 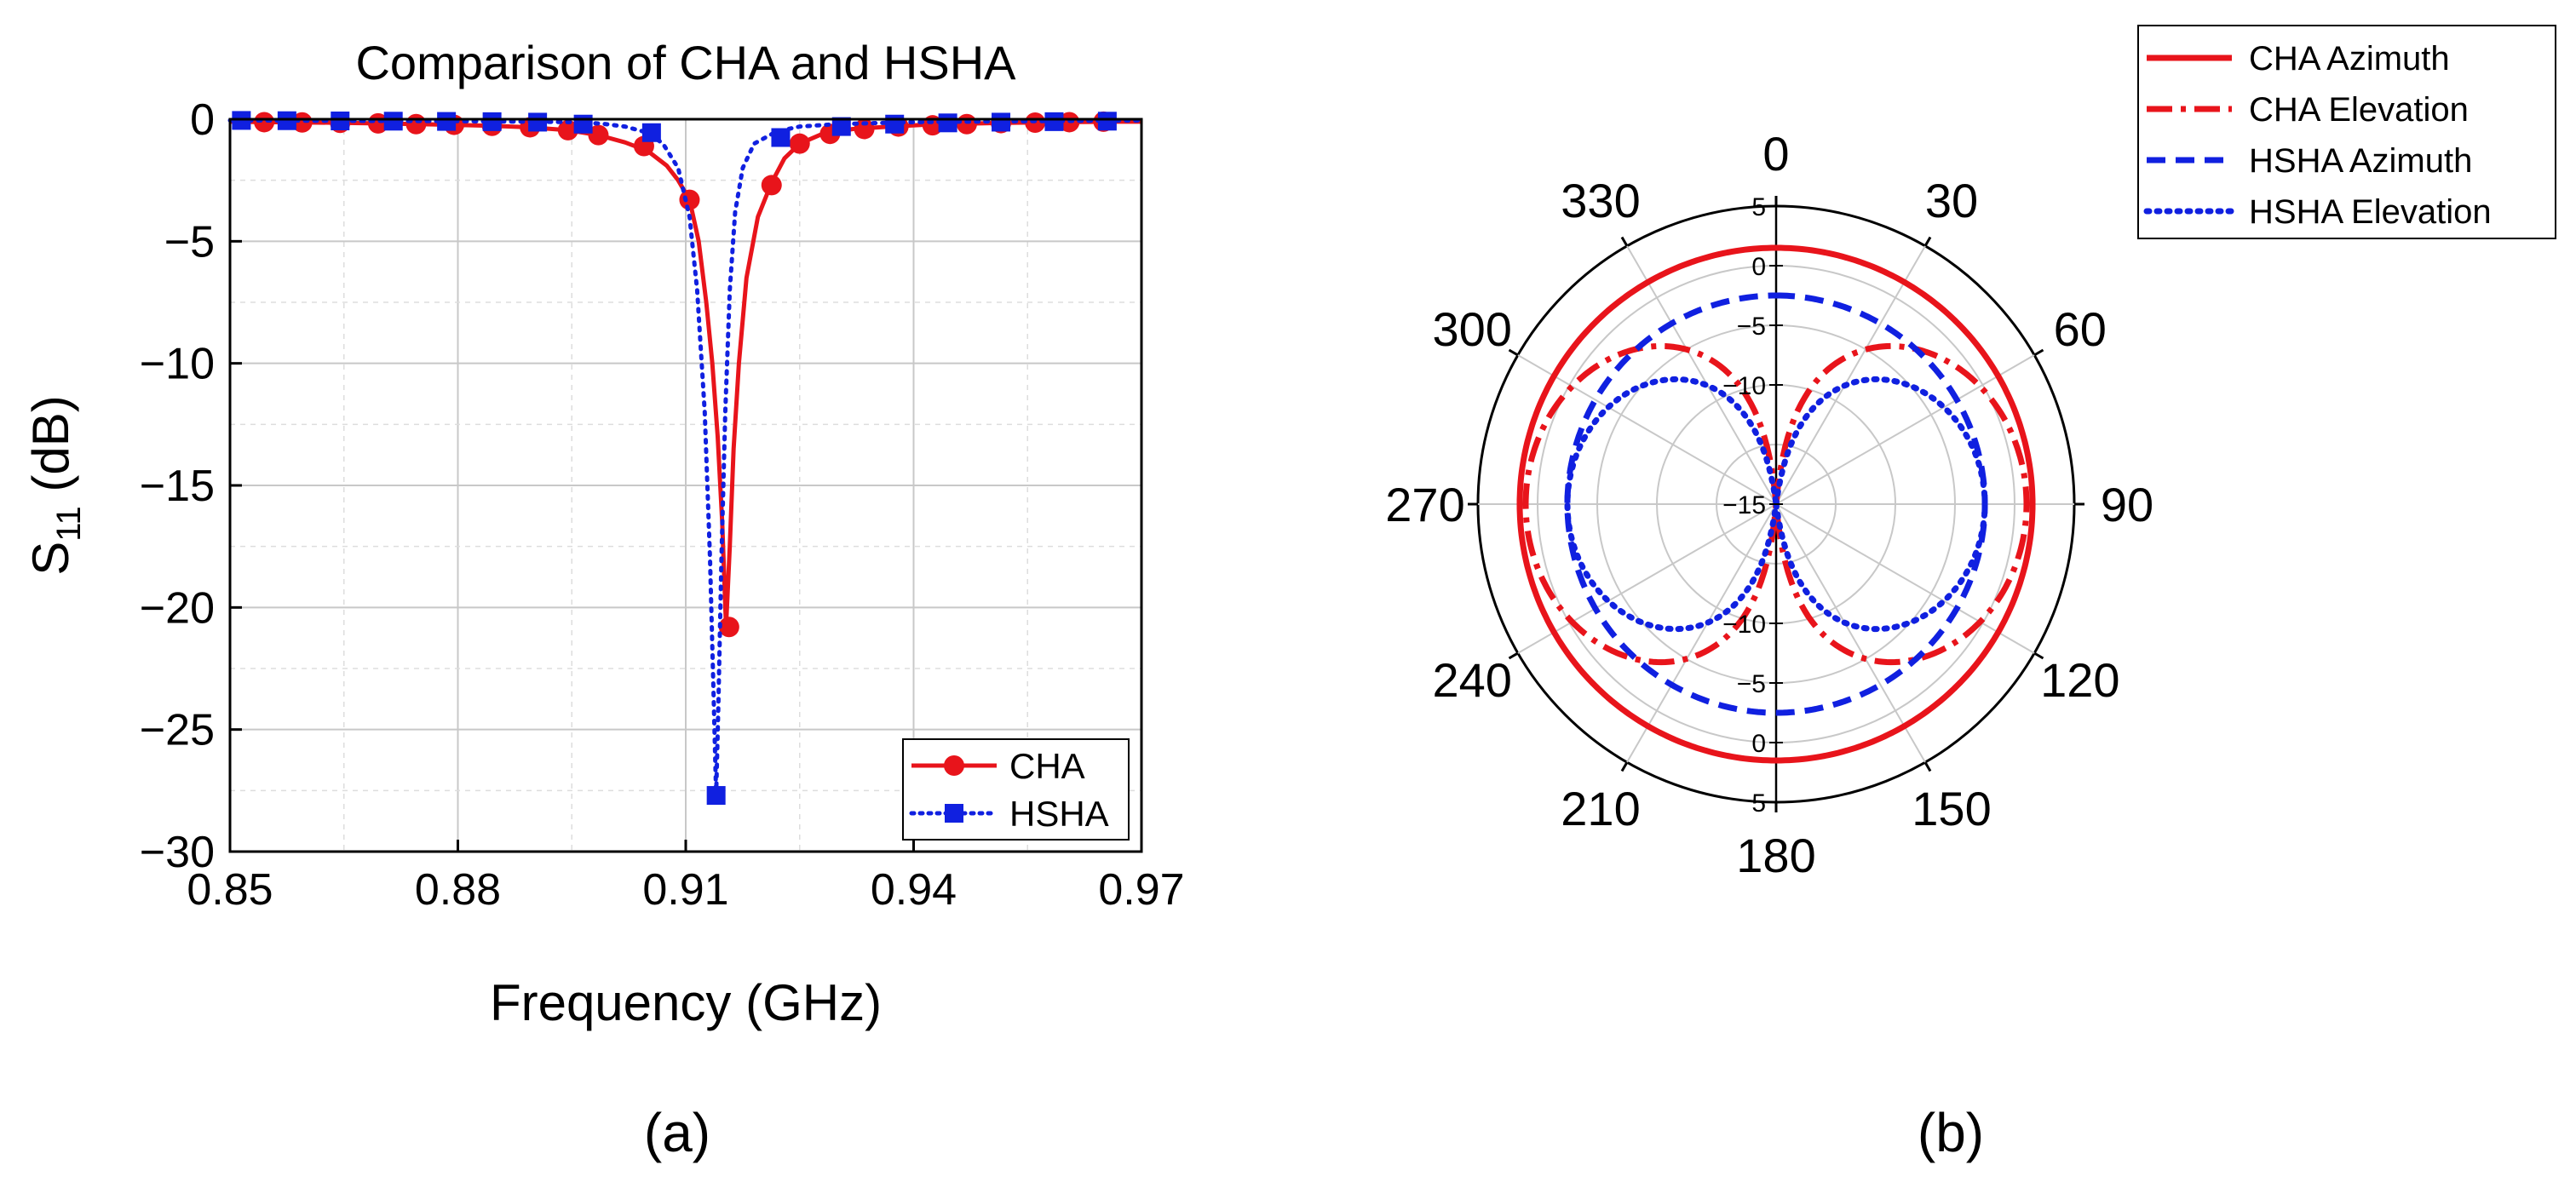 I want to click on x-tick-label: 0.88, so click(x=458, y=890).